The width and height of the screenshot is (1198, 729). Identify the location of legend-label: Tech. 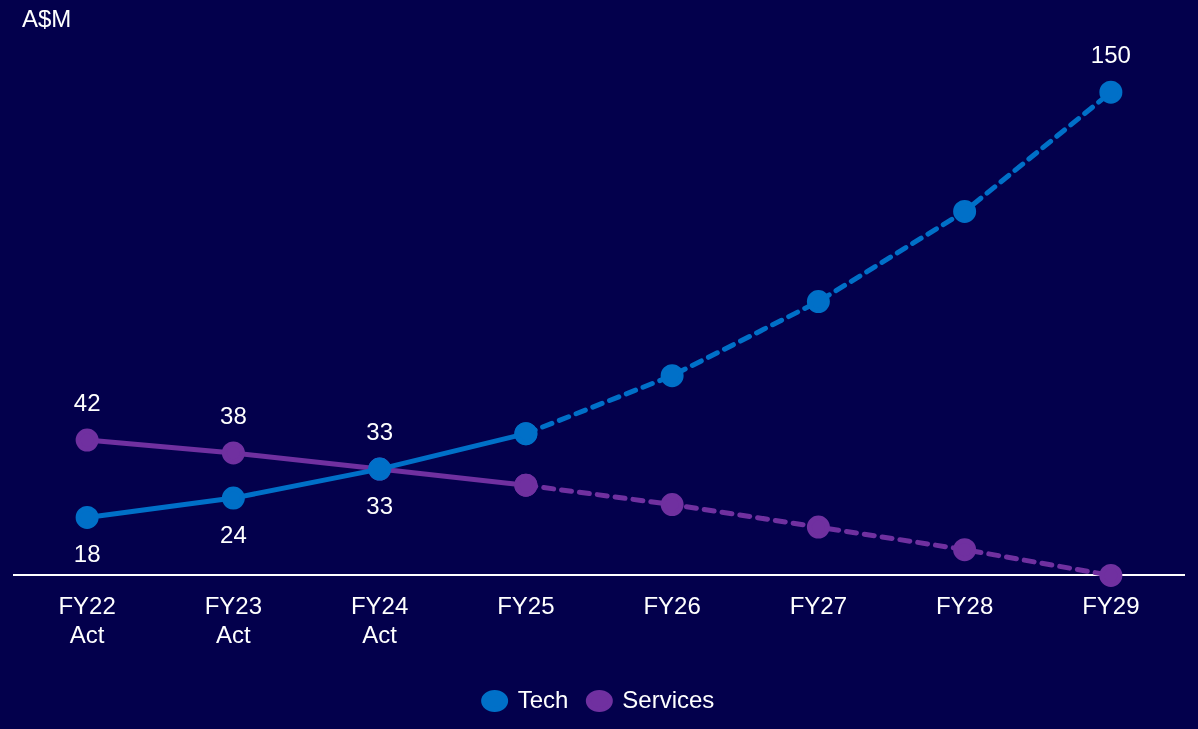
(543, 699).